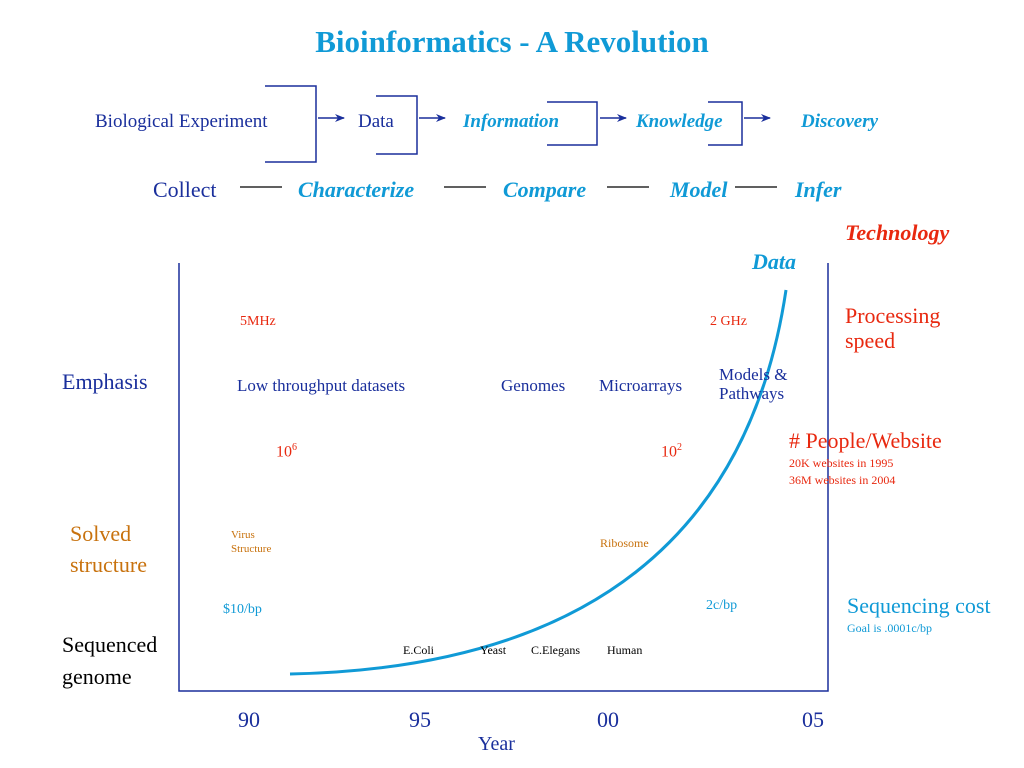 The height and width of the screenshot is (768, 1024). I want to click on cost-10-per-bp: $10/bp, so click(242, 609).